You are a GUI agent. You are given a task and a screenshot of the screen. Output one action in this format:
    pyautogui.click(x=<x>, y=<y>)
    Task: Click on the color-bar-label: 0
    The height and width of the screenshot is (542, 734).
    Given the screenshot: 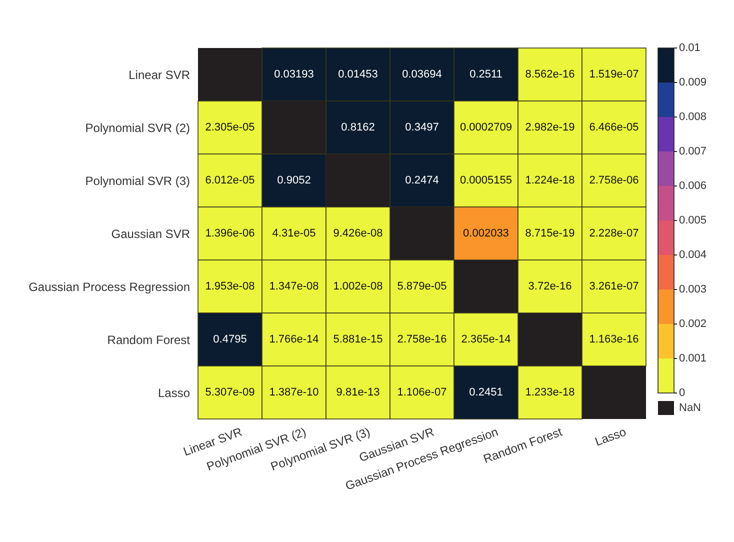 What is the action you would take?
    pyautogui.click(x=682, y=393)
    